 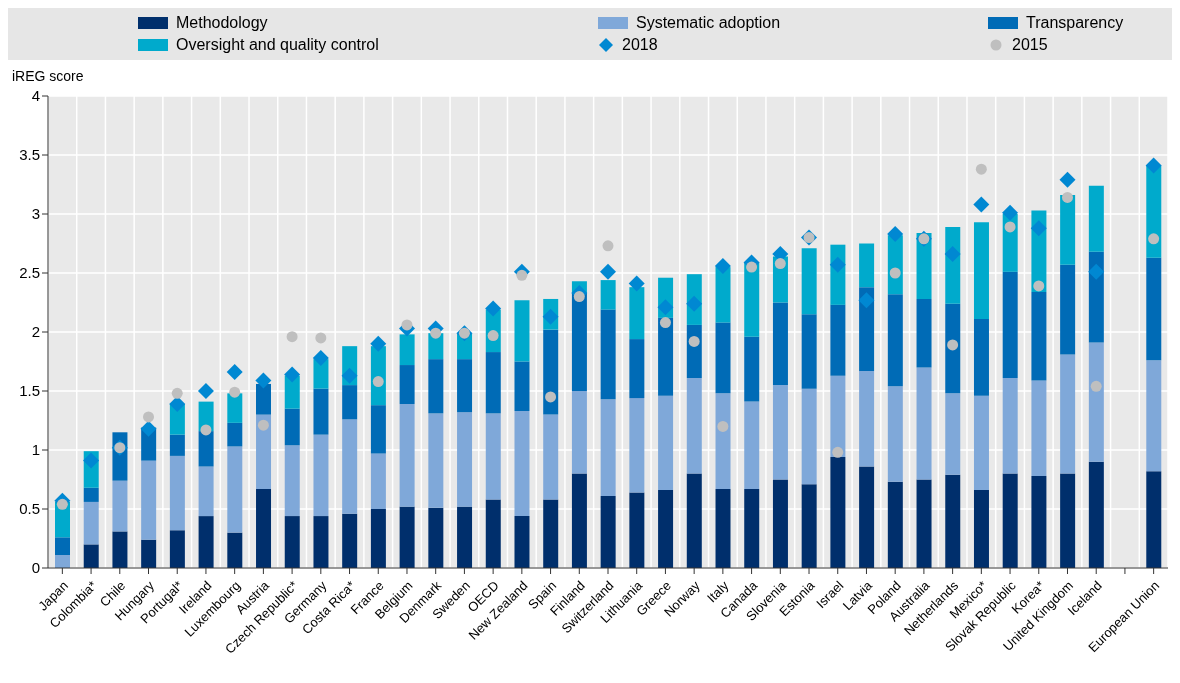 I want to click on y-tick-label: 0, so click(x=35, y=568).